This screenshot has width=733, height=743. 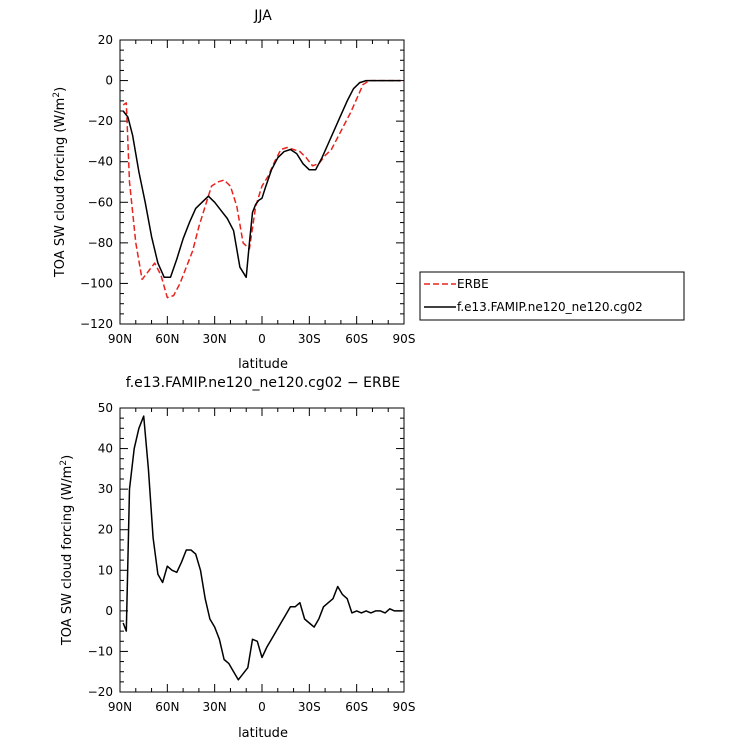 I want to click on chart-title: f.e13.FAMIP.ne120_ne120.cg02 − ERBE, so click(x=263, y=383).